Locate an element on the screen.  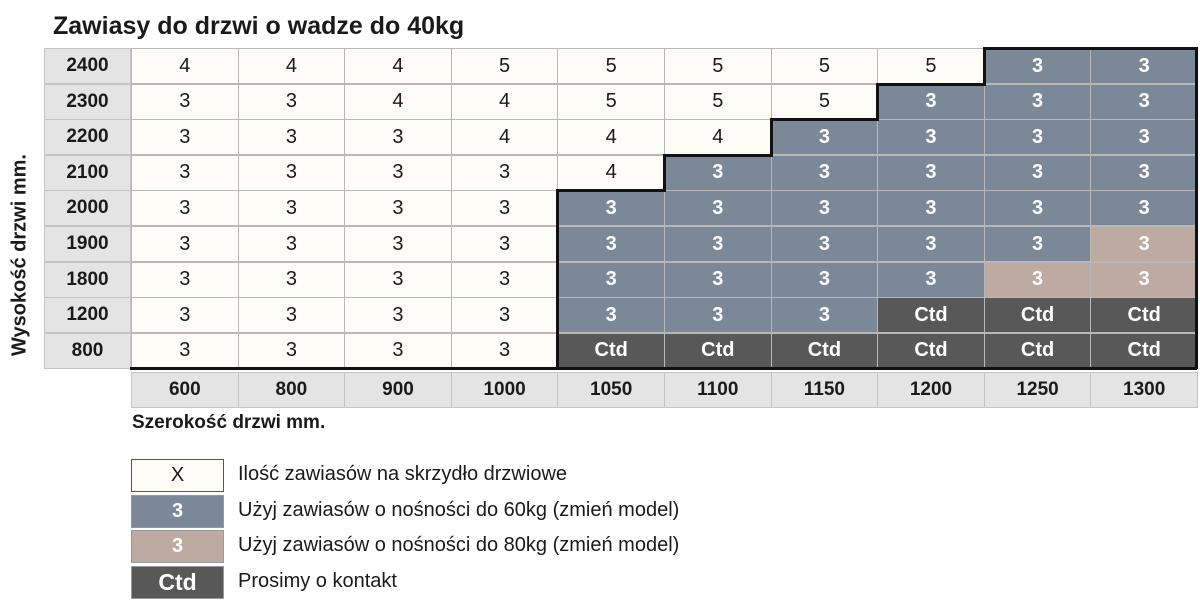
column-header: 1300 is located at coordinates (1144, 390).